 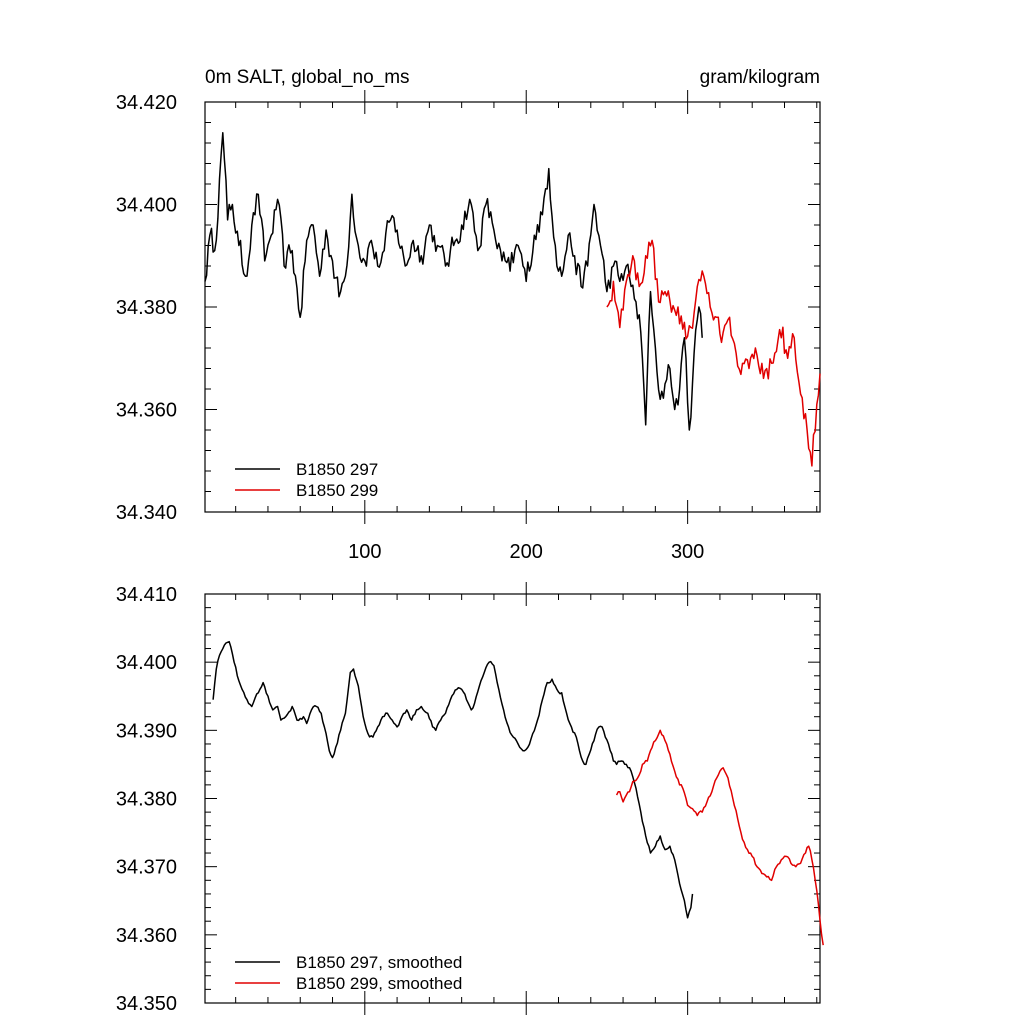 What do you see at coordinates (146, 595) in the screenshot?
I see `y-tick-label: 34.410` at bounding box center [146, 595].